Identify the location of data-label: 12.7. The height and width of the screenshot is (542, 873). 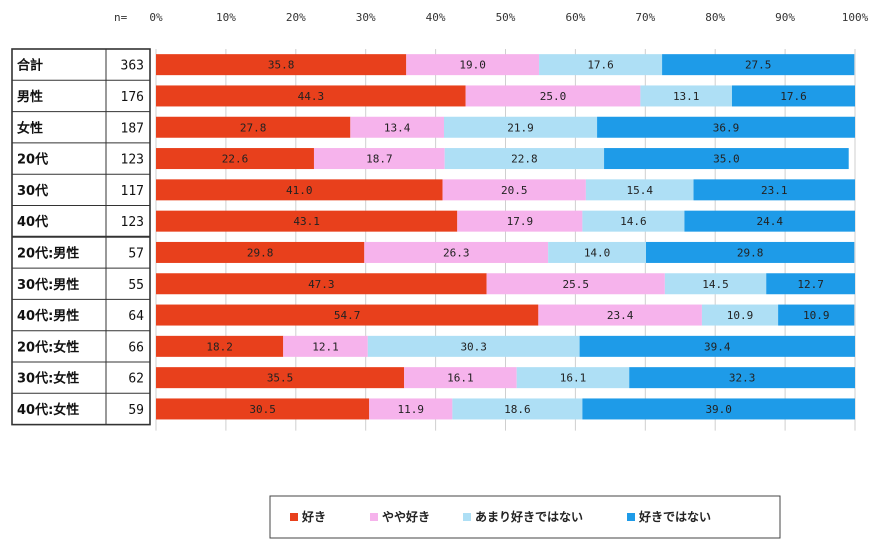
(810, 284).